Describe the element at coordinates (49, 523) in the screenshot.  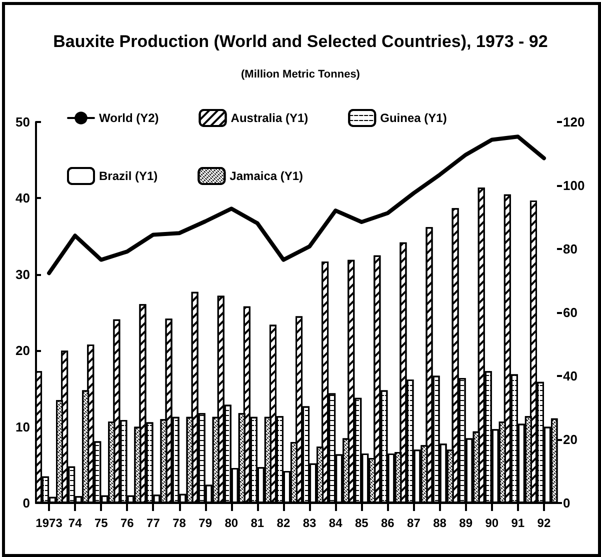
I see `x-tick-label: 1973` at that location.